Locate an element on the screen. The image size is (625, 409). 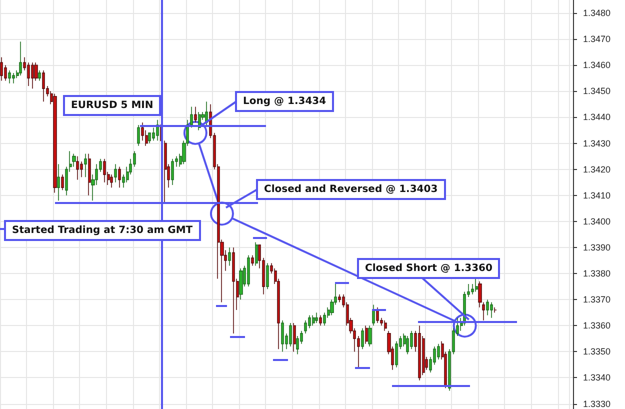
y-tick-label: 1.3380 is located at coordinates (597, 273).